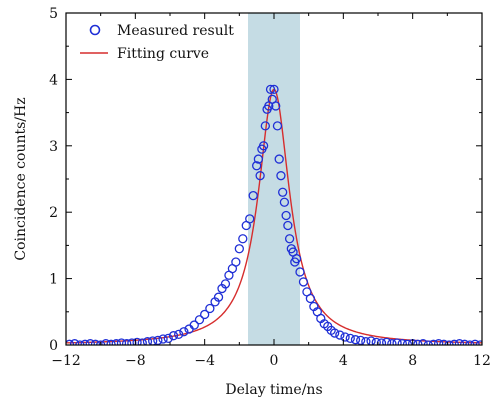 The image size is (498, 403). Describe the element at coordinates (135, 361) in the screenshot. I see `x-tick-label: −8` at that location.